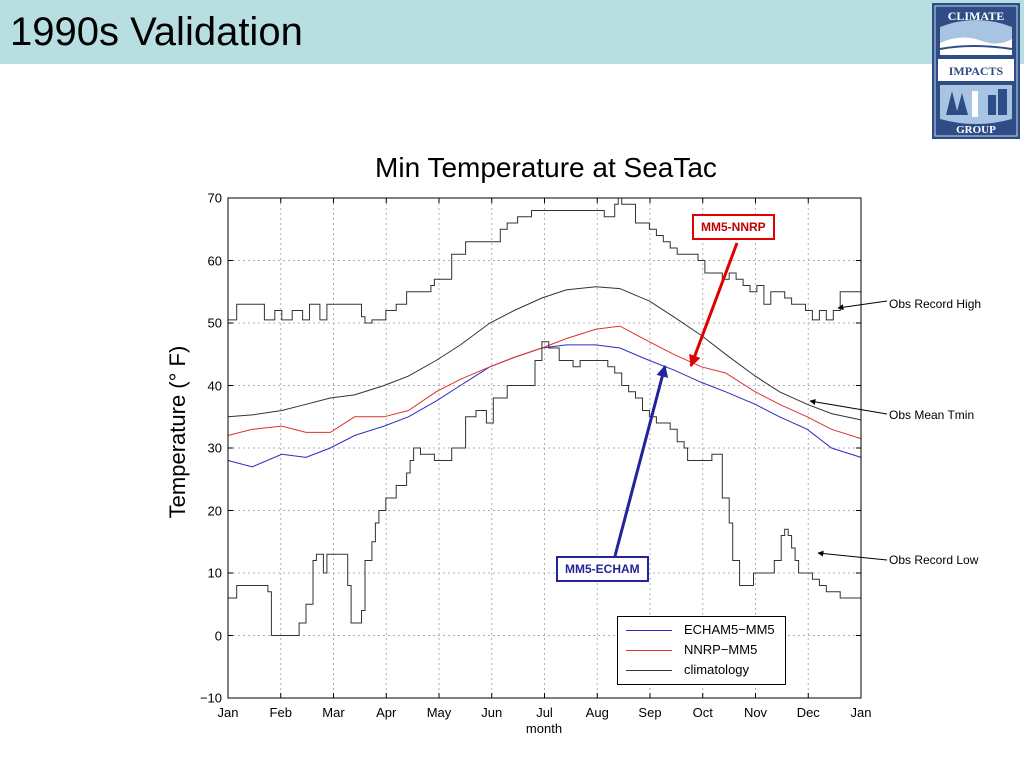 The image size is (1024, 768). I want to click on chart-legend: ECHAM5−MM5 NNRP−MM5 climatology, so click(701, 650).